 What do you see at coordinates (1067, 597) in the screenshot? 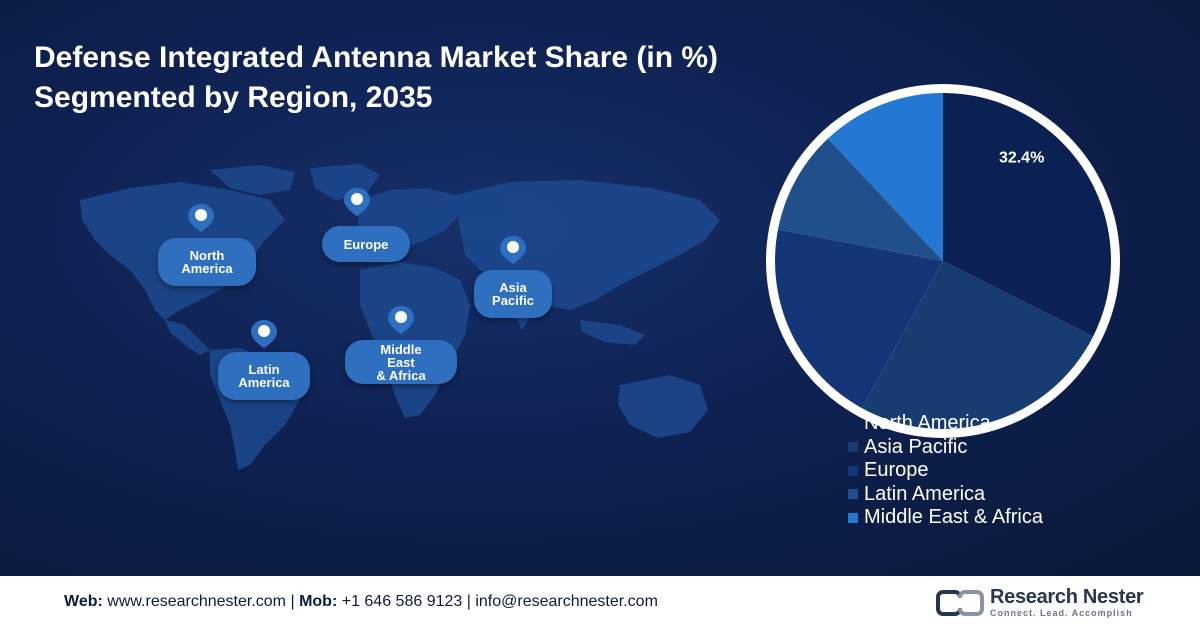
I see `logo-name: Research Nester` at bounding box center [1067, 597].